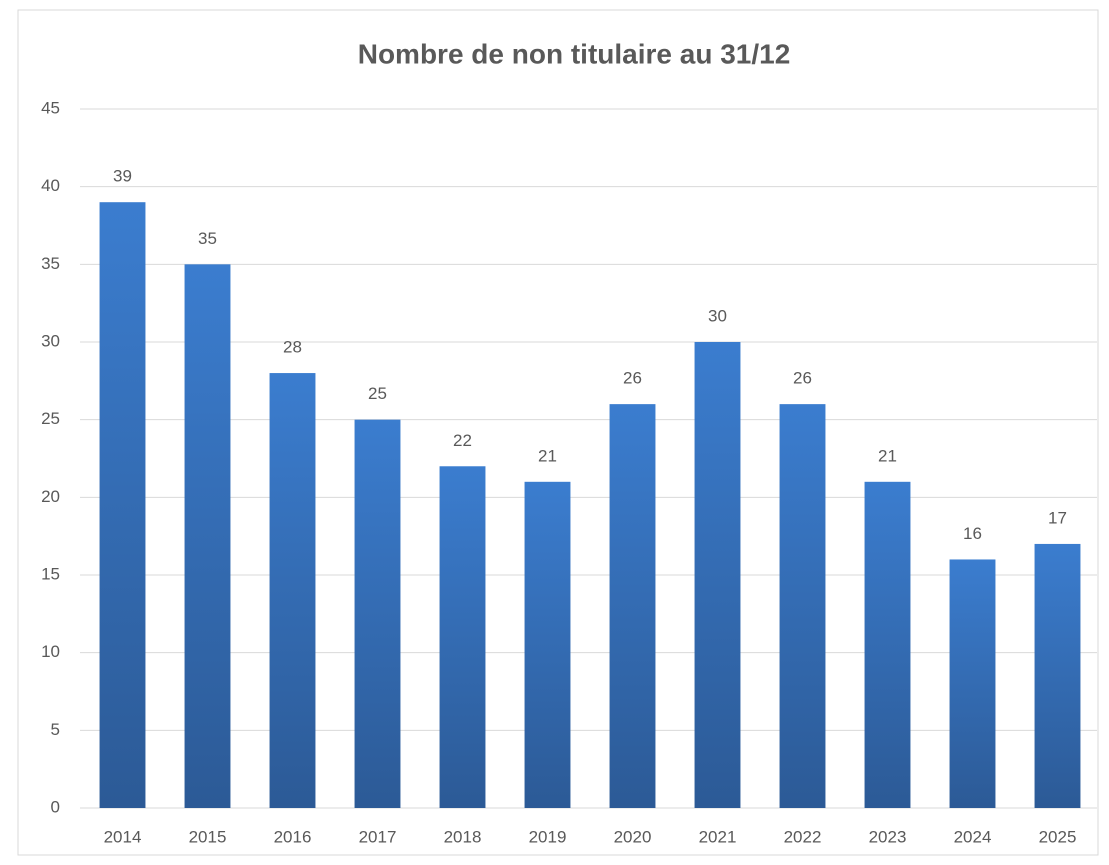 The height and width of the screenshot is (865, 1109). What do you see at coordinates (208, 836) in the screenshot?
I see `x-tick-label: 2015` at bounding box center [208, 836].